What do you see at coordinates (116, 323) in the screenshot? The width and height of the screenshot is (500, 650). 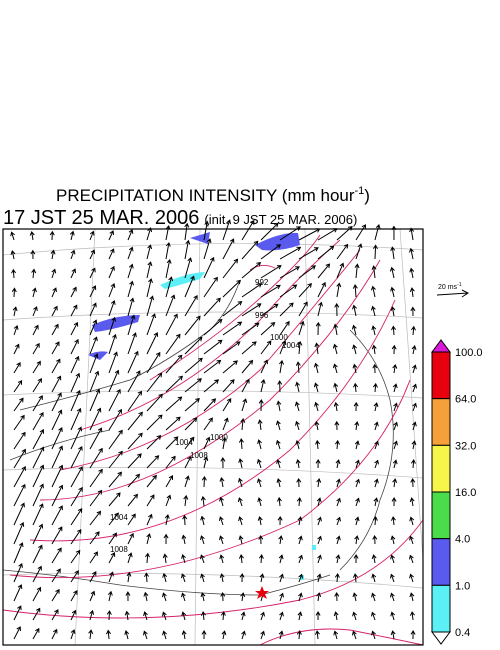 I see `precip-area` at bounding box center [116, 323].